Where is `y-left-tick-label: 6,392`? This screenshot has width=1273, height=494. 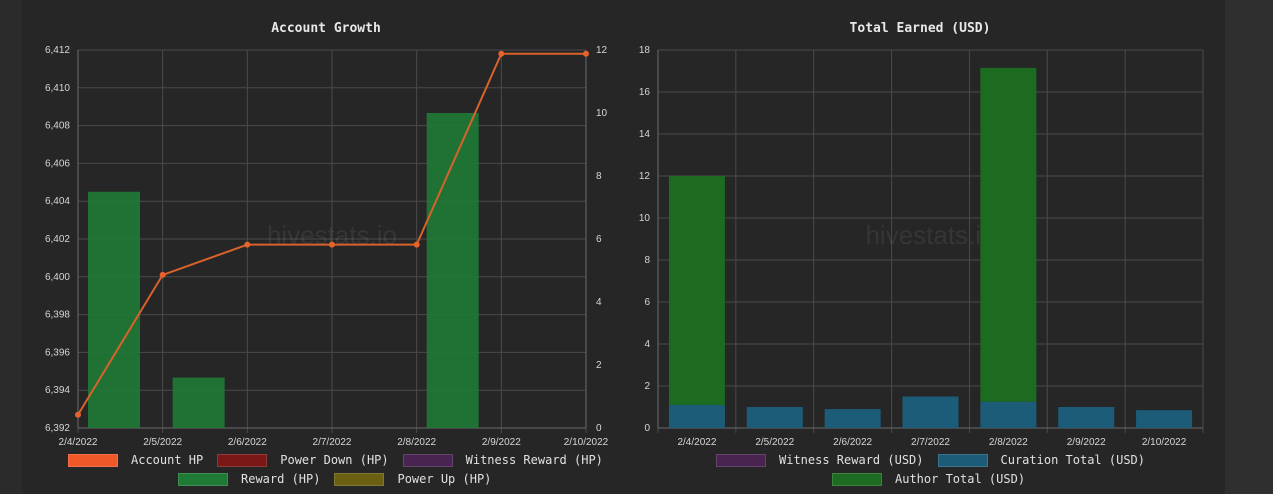 y-left-tick-label: 6,392 is located at coordinates (57, 428).